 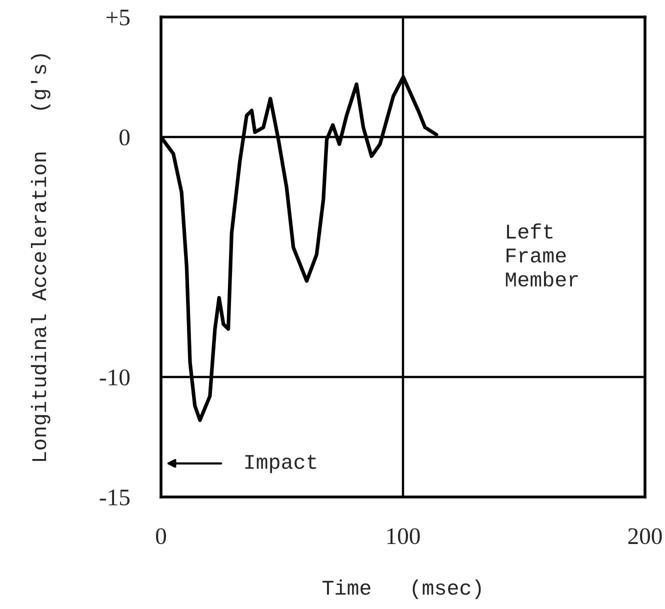 What do you see at coordinates (645, 536) in the screenshot?
I see `x-tick-label: 200` at bounding box center [645, 536].